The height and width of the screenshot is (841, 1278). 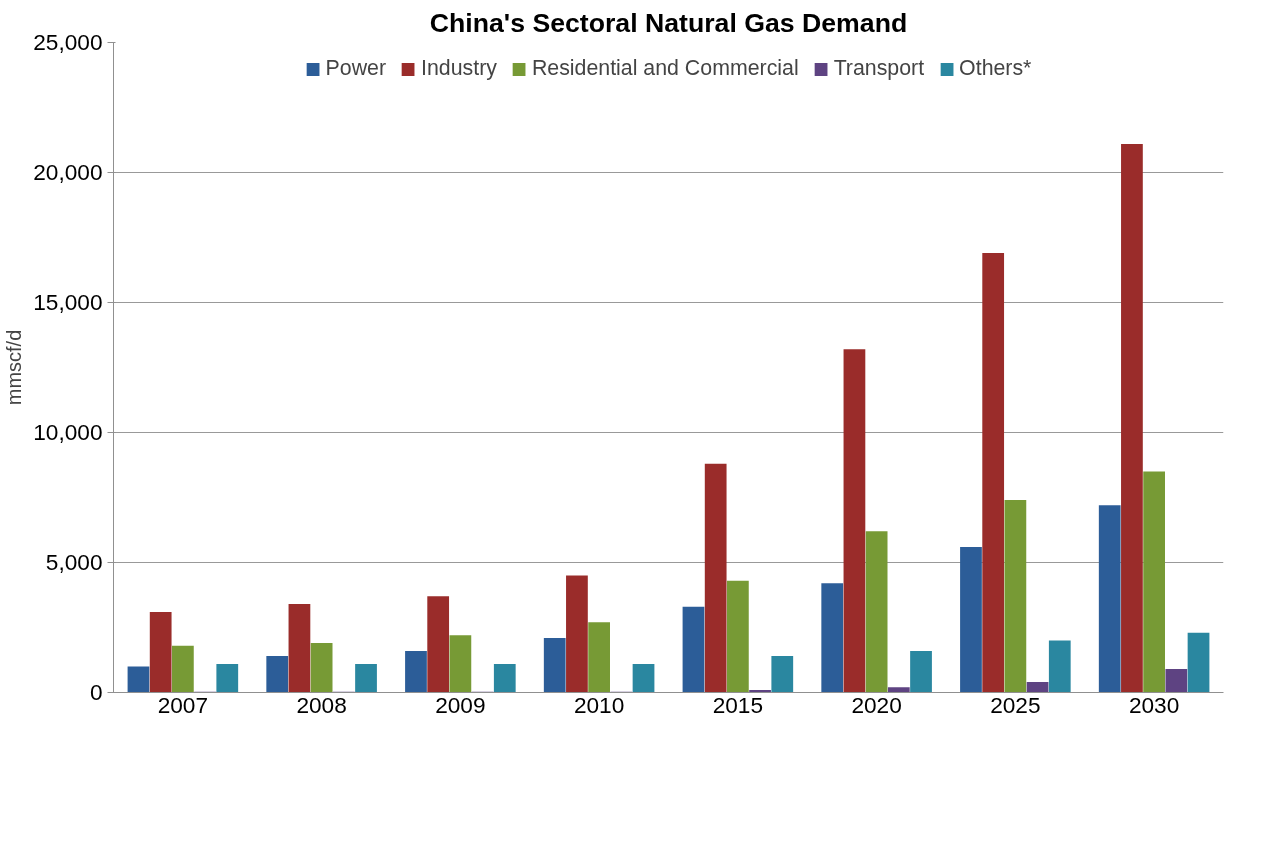 I want to click on y-tick-label: 15,000, so click(x=68, y=302).